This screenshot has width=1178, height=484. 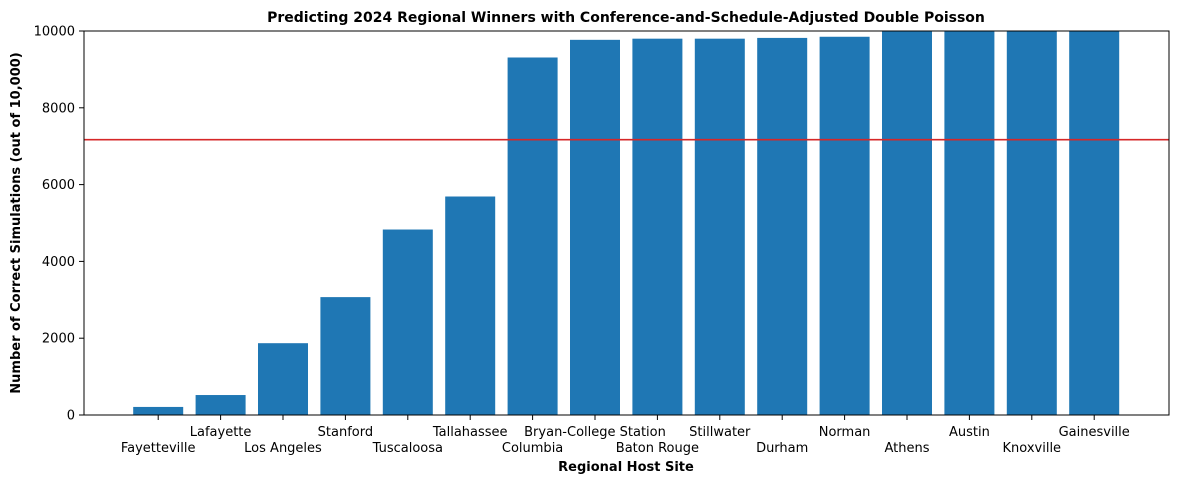 What do you see at coordinates (158, 410) in the screenshot?
I see `bar-fayetteville` at bounding box center [158, 410].